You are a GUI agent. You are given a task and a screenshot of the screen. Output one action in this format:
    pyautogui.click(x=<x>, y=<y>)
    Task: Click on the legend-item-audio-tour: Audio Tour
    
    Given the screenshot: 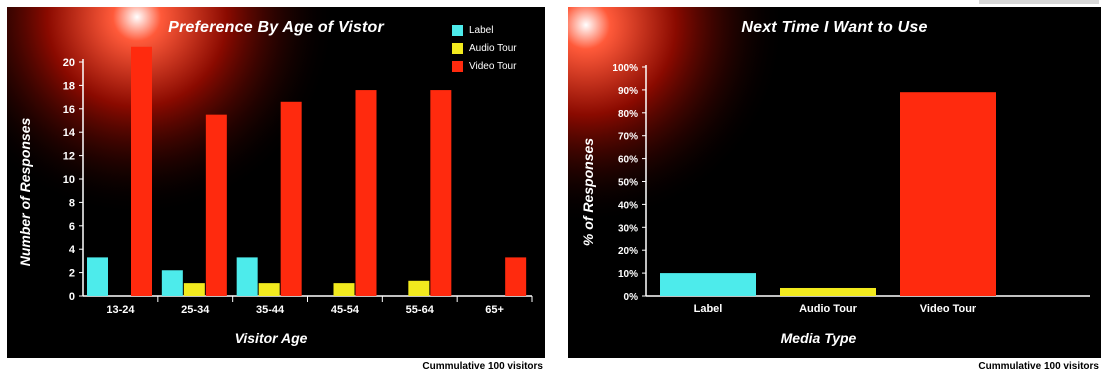 What is the action you would take?
    pyautogui.click(x=484, y=48)
    